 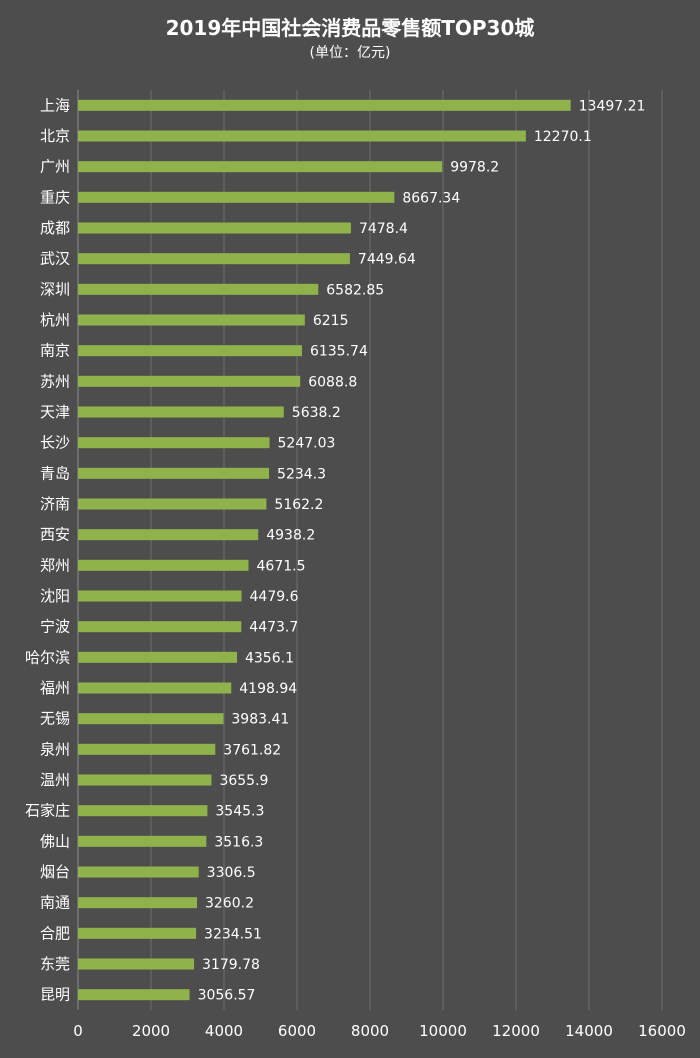 I want to click on data-label: 3306.5, so click(x=231, y=873).